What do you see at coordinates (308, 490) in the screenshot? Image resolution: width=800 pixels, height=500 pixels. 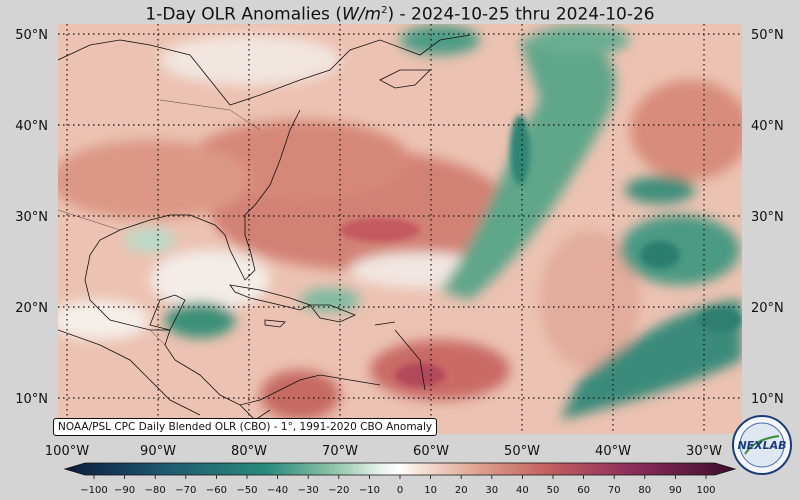 I see `colorbar-tick-label: −30` at bounding box center [308, 490].